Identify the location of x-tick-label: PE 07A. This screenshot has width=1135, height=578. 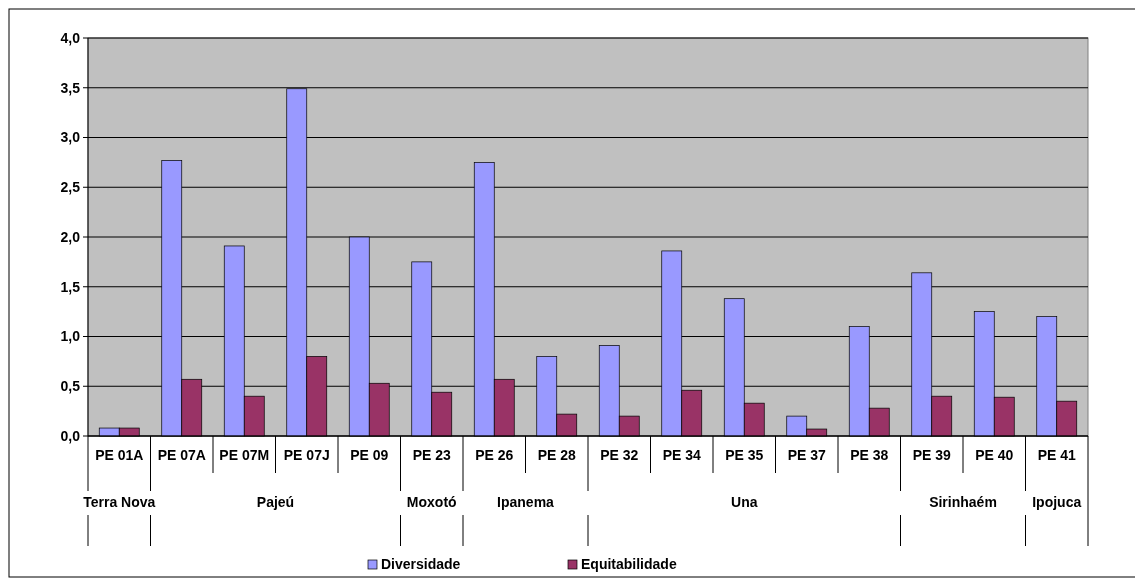
(181, 455).